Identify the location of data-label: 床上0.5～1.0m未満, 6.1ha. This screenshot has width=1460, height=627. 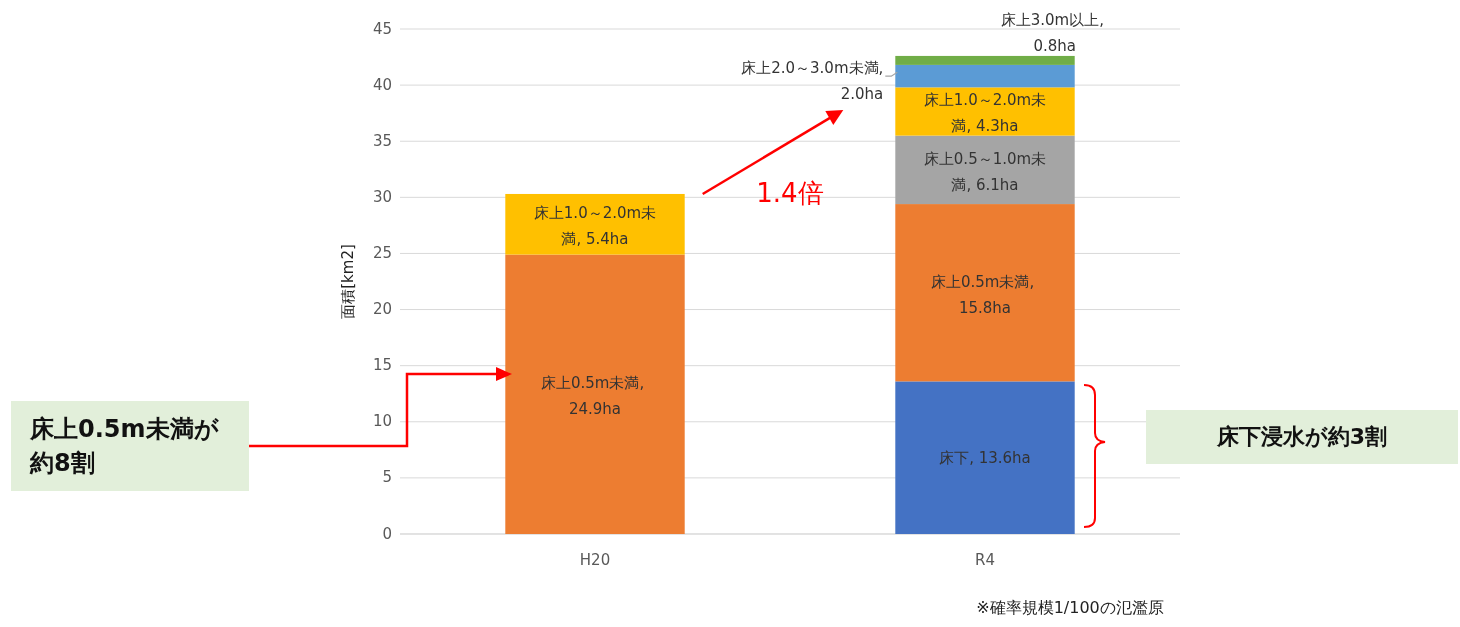
(985, 171).